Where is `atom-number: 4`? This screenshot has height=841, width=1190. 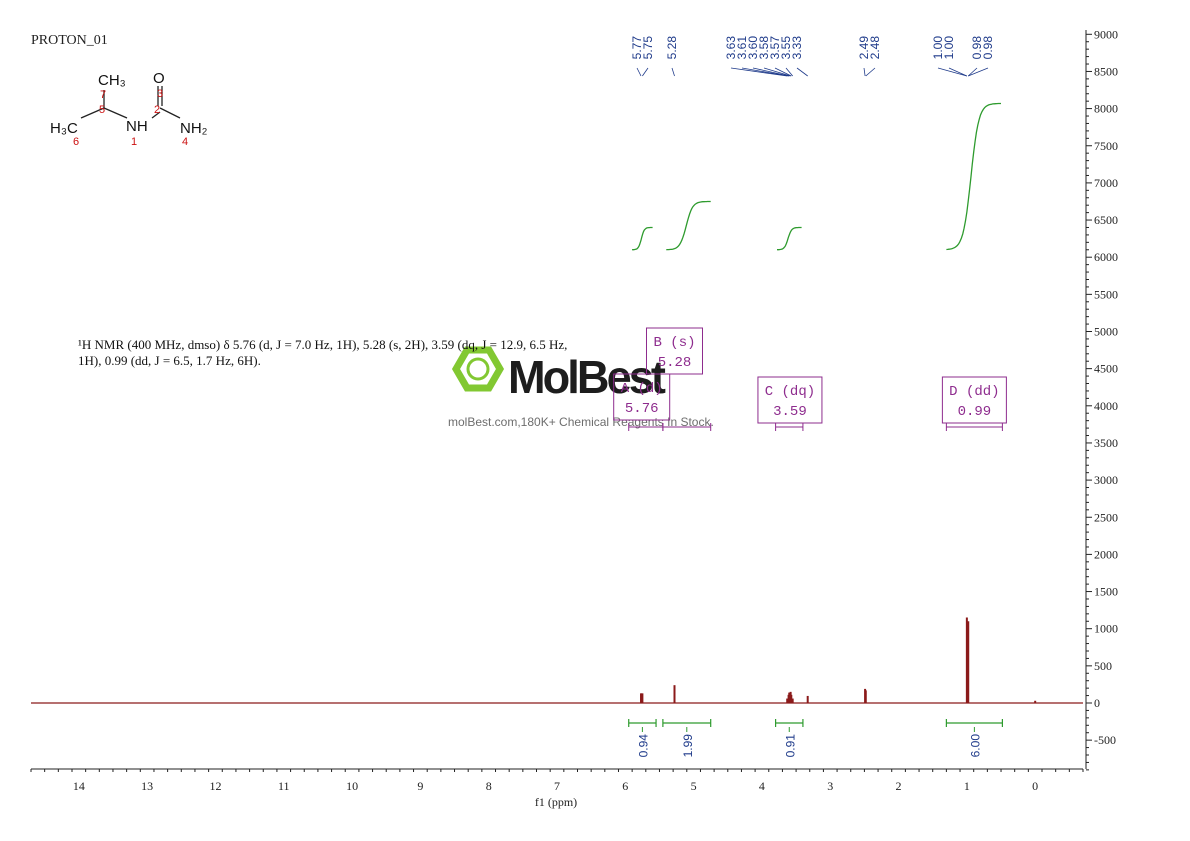
atom-number: 4 is located at coordinates (185, 142).